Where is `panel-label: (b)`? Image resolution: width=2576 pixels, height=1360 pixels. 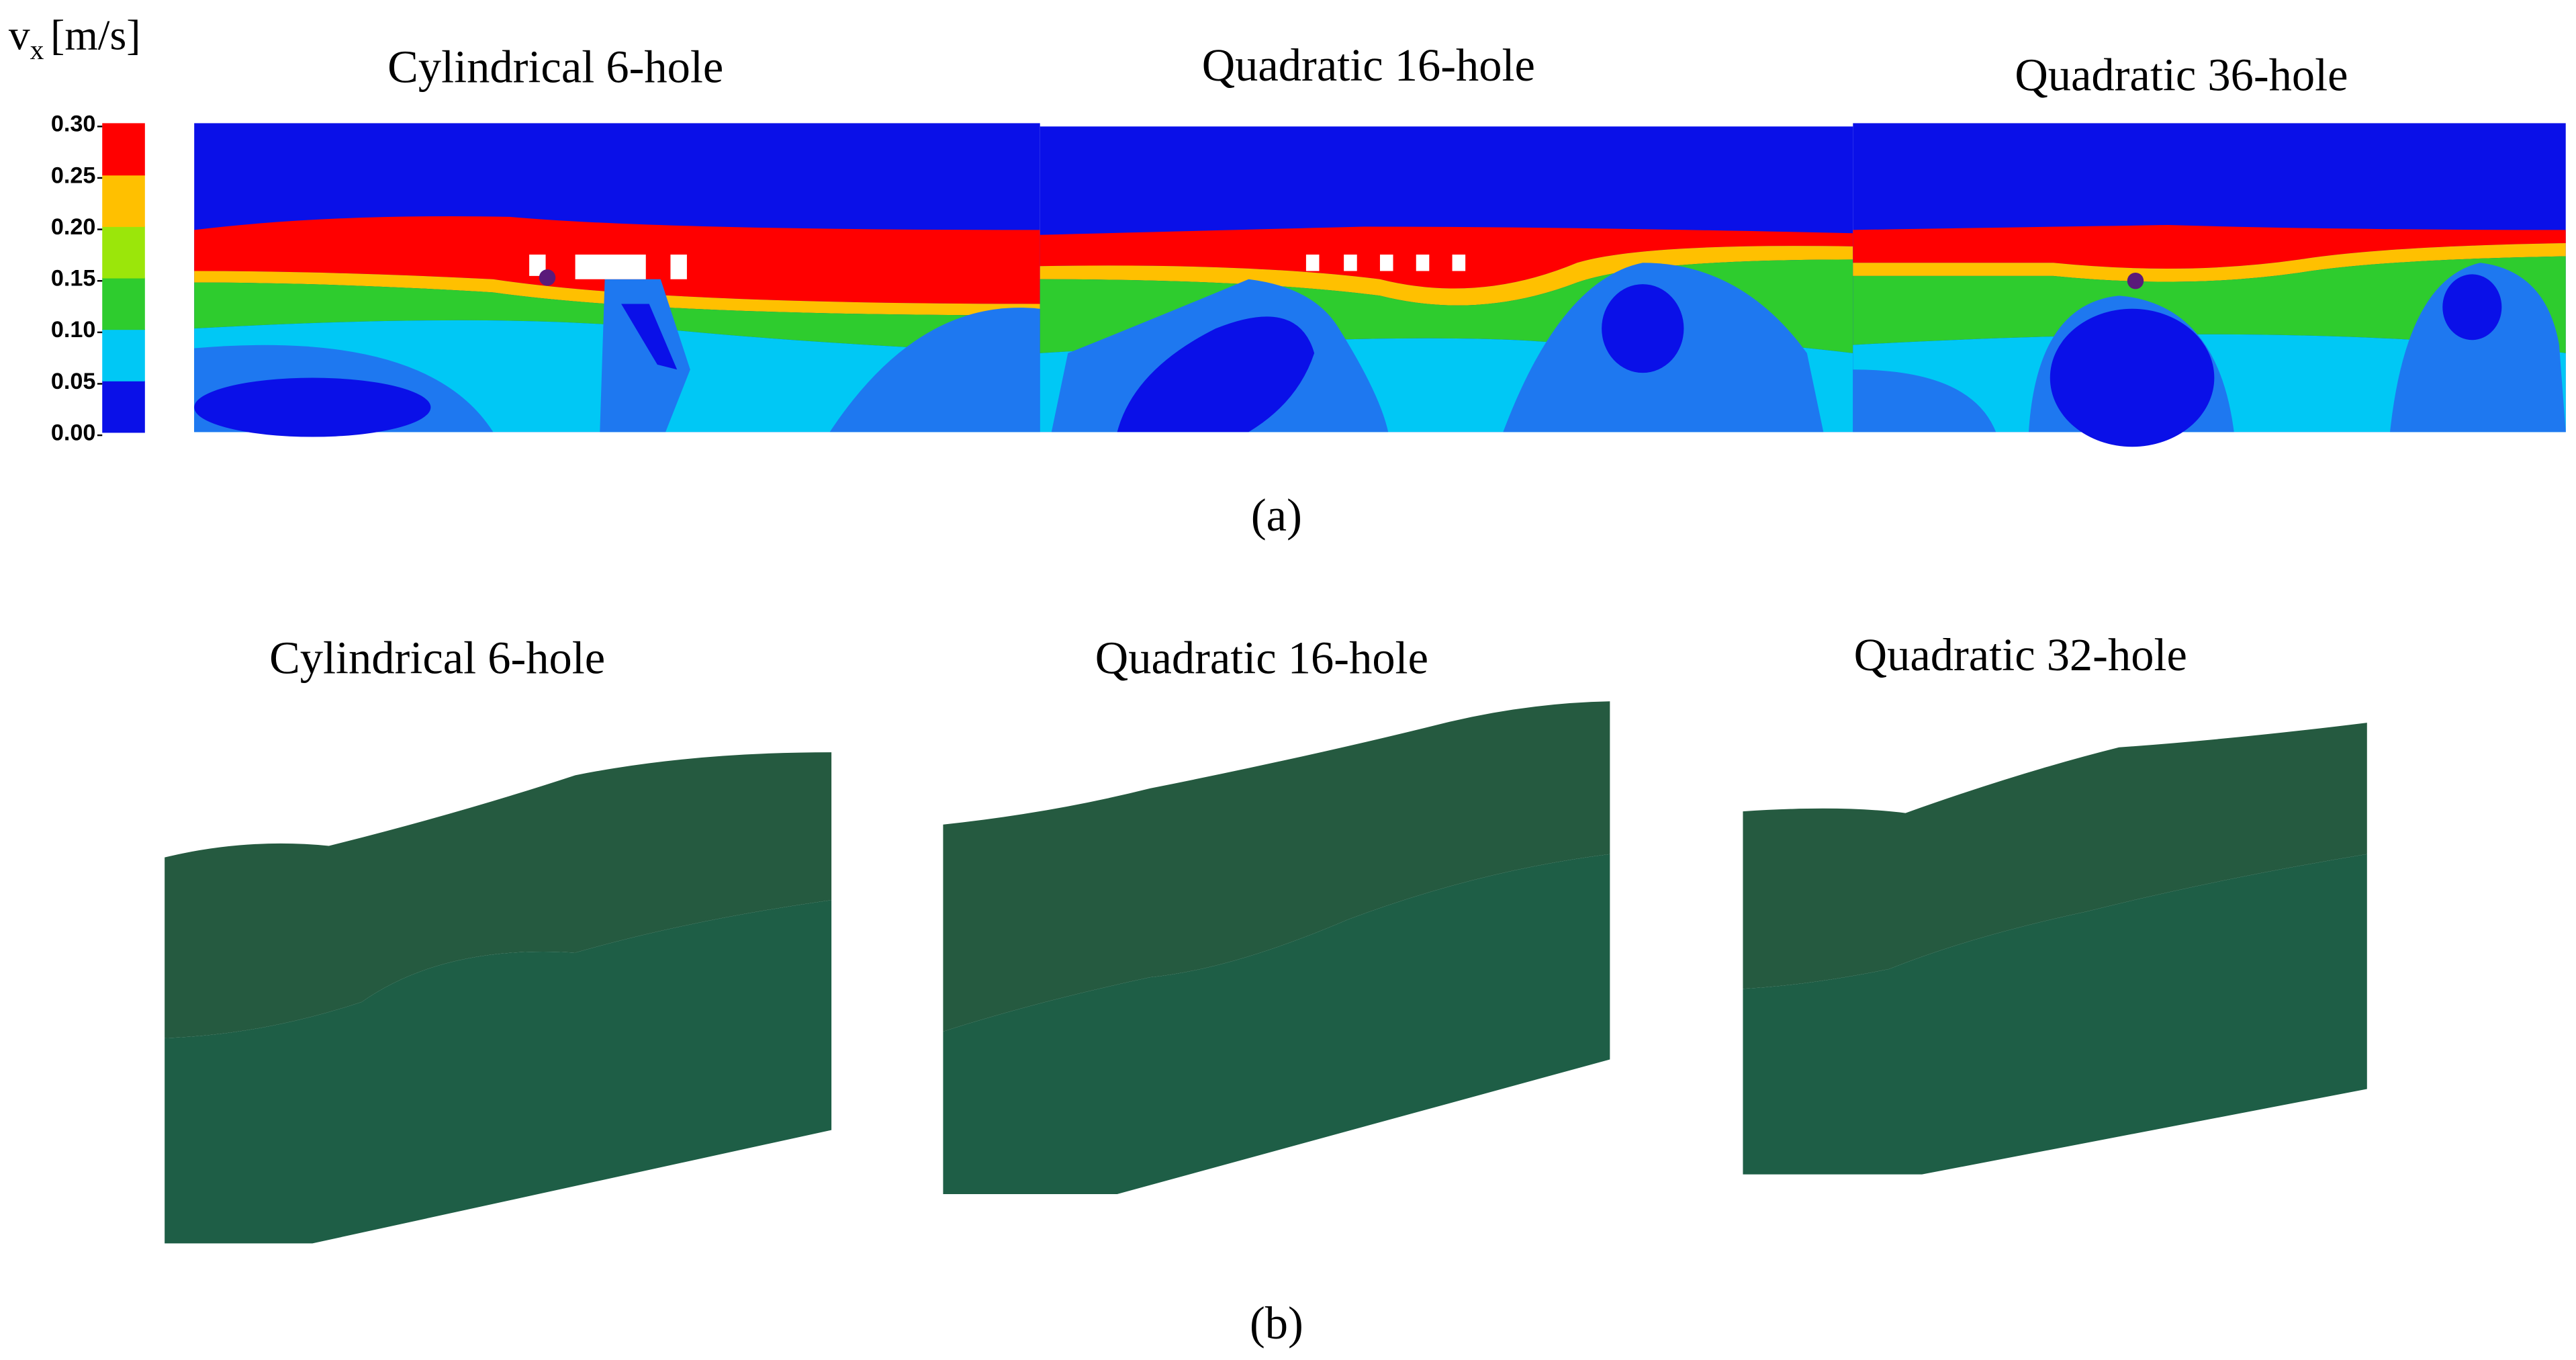 panel-label: (b) is located at coordinates (1276, 1323).